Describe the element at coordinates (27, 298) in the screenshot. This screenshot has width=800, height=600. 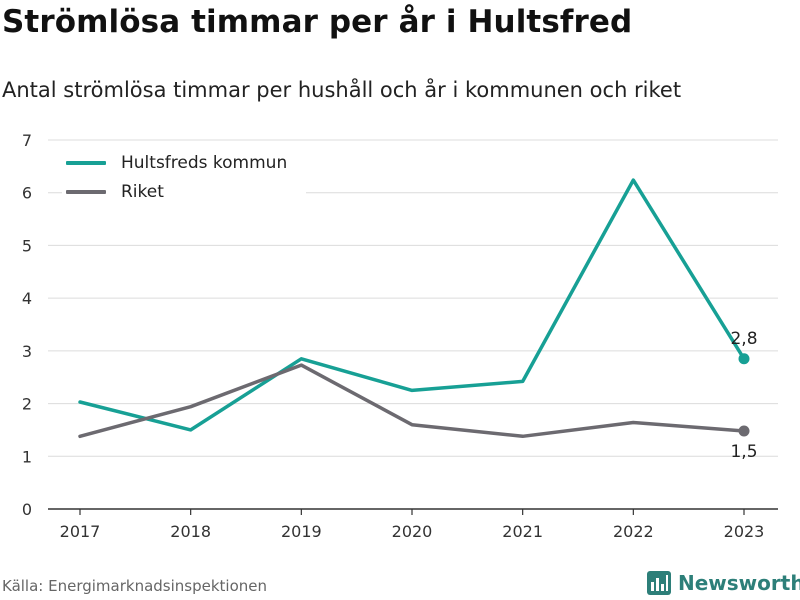
I see `y-tick-label-4: 4` at that location.